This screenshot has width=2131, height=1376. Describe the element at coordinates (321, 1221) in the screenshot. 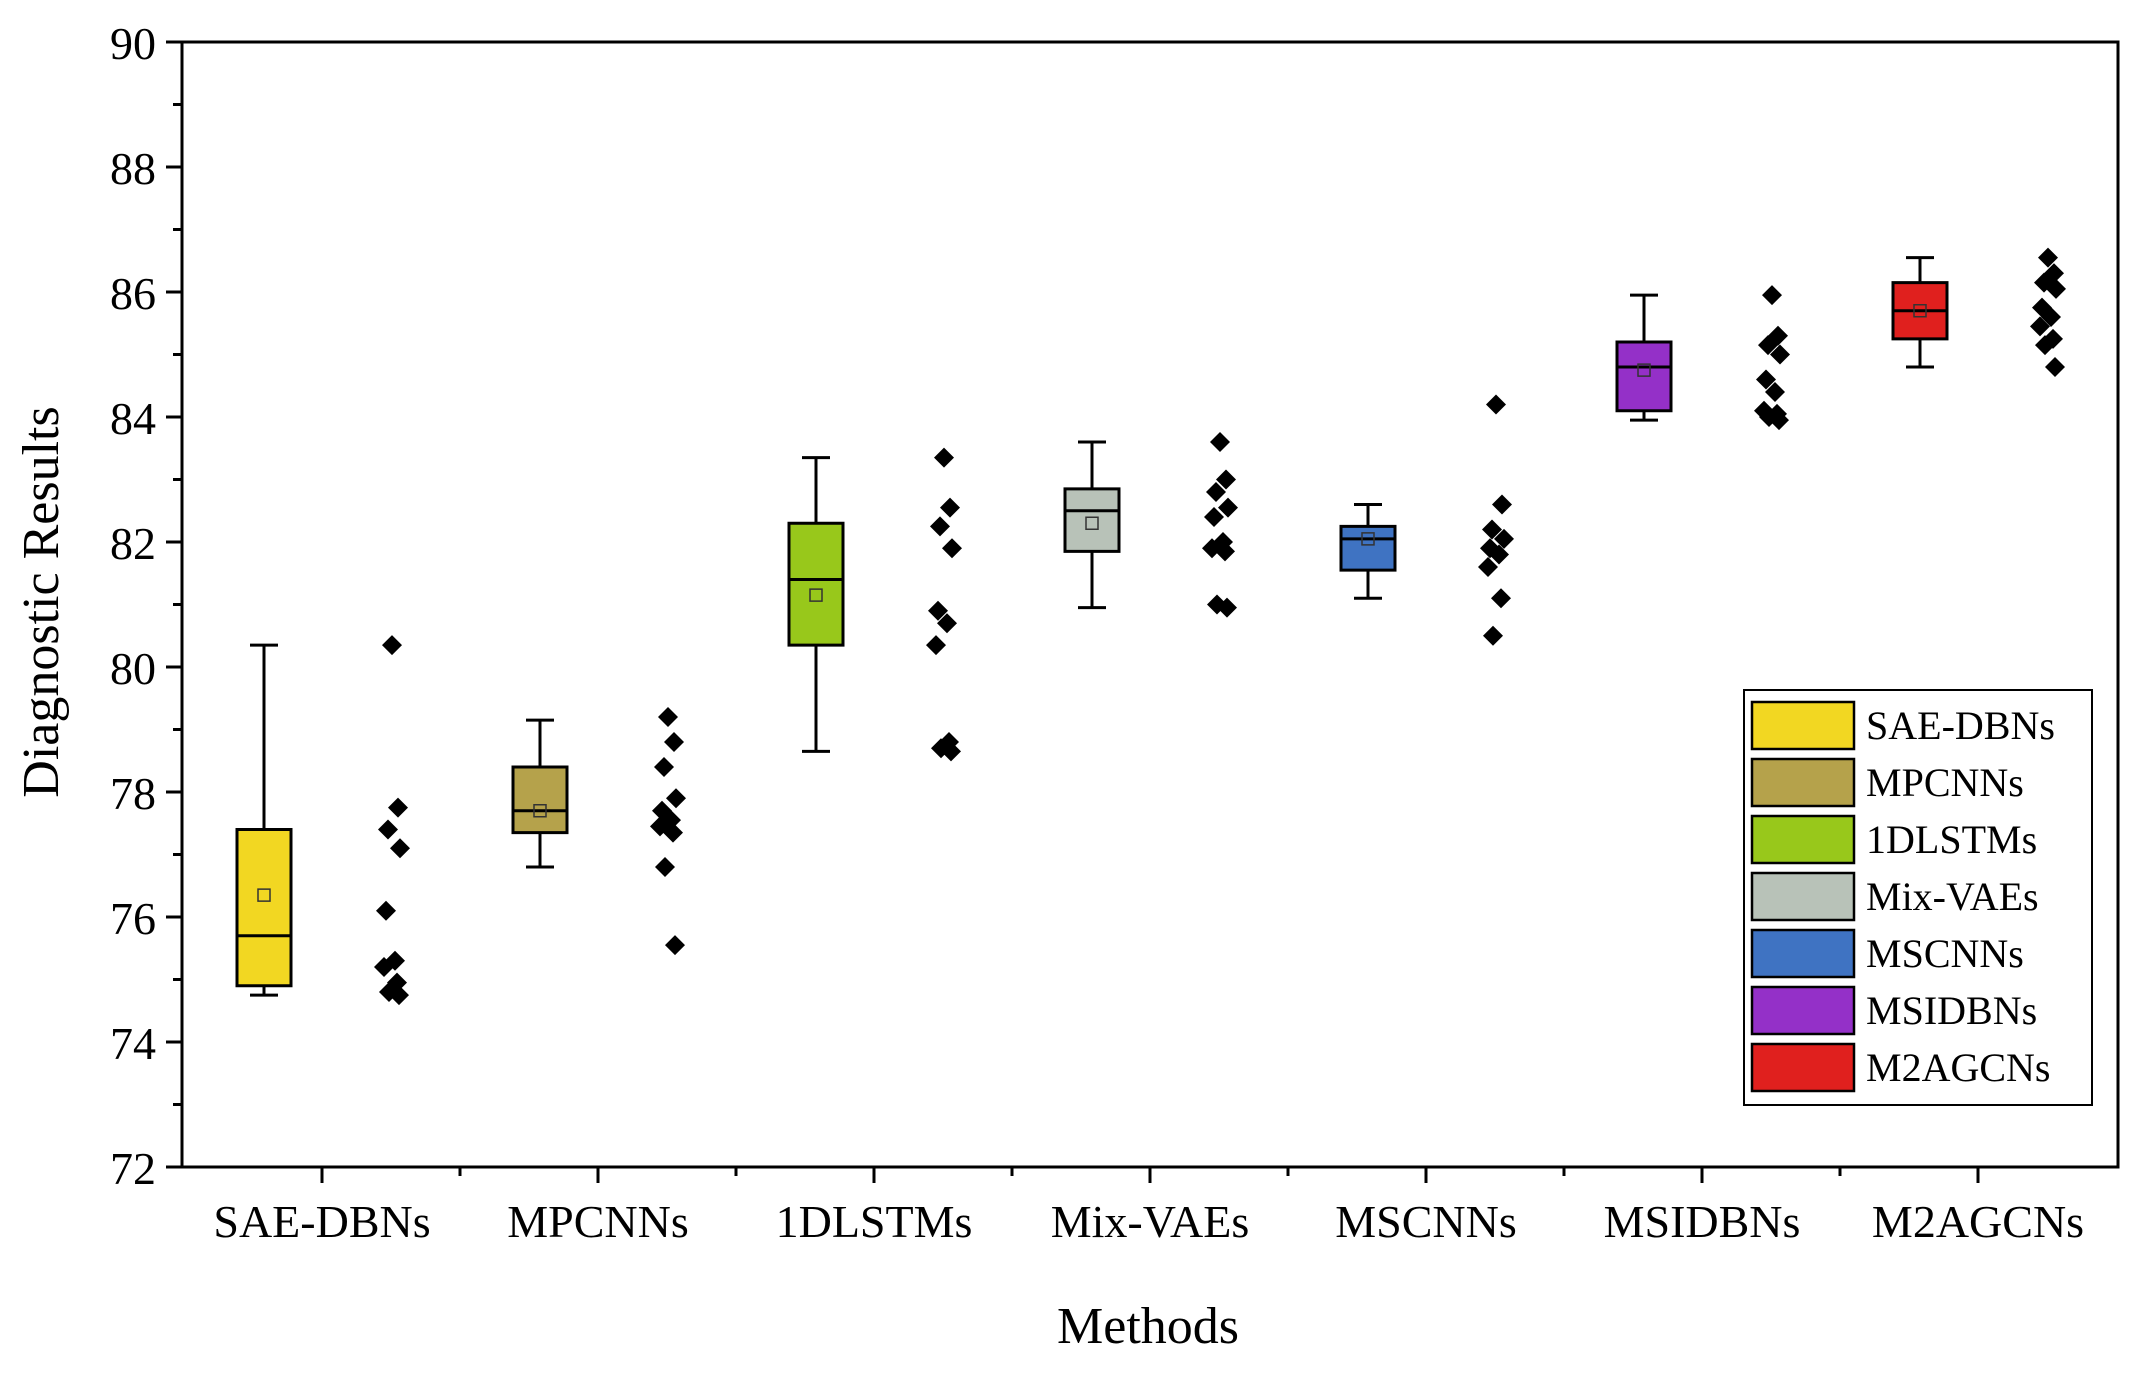

I see `x-tick-label: SAE-DBNs` at that location.